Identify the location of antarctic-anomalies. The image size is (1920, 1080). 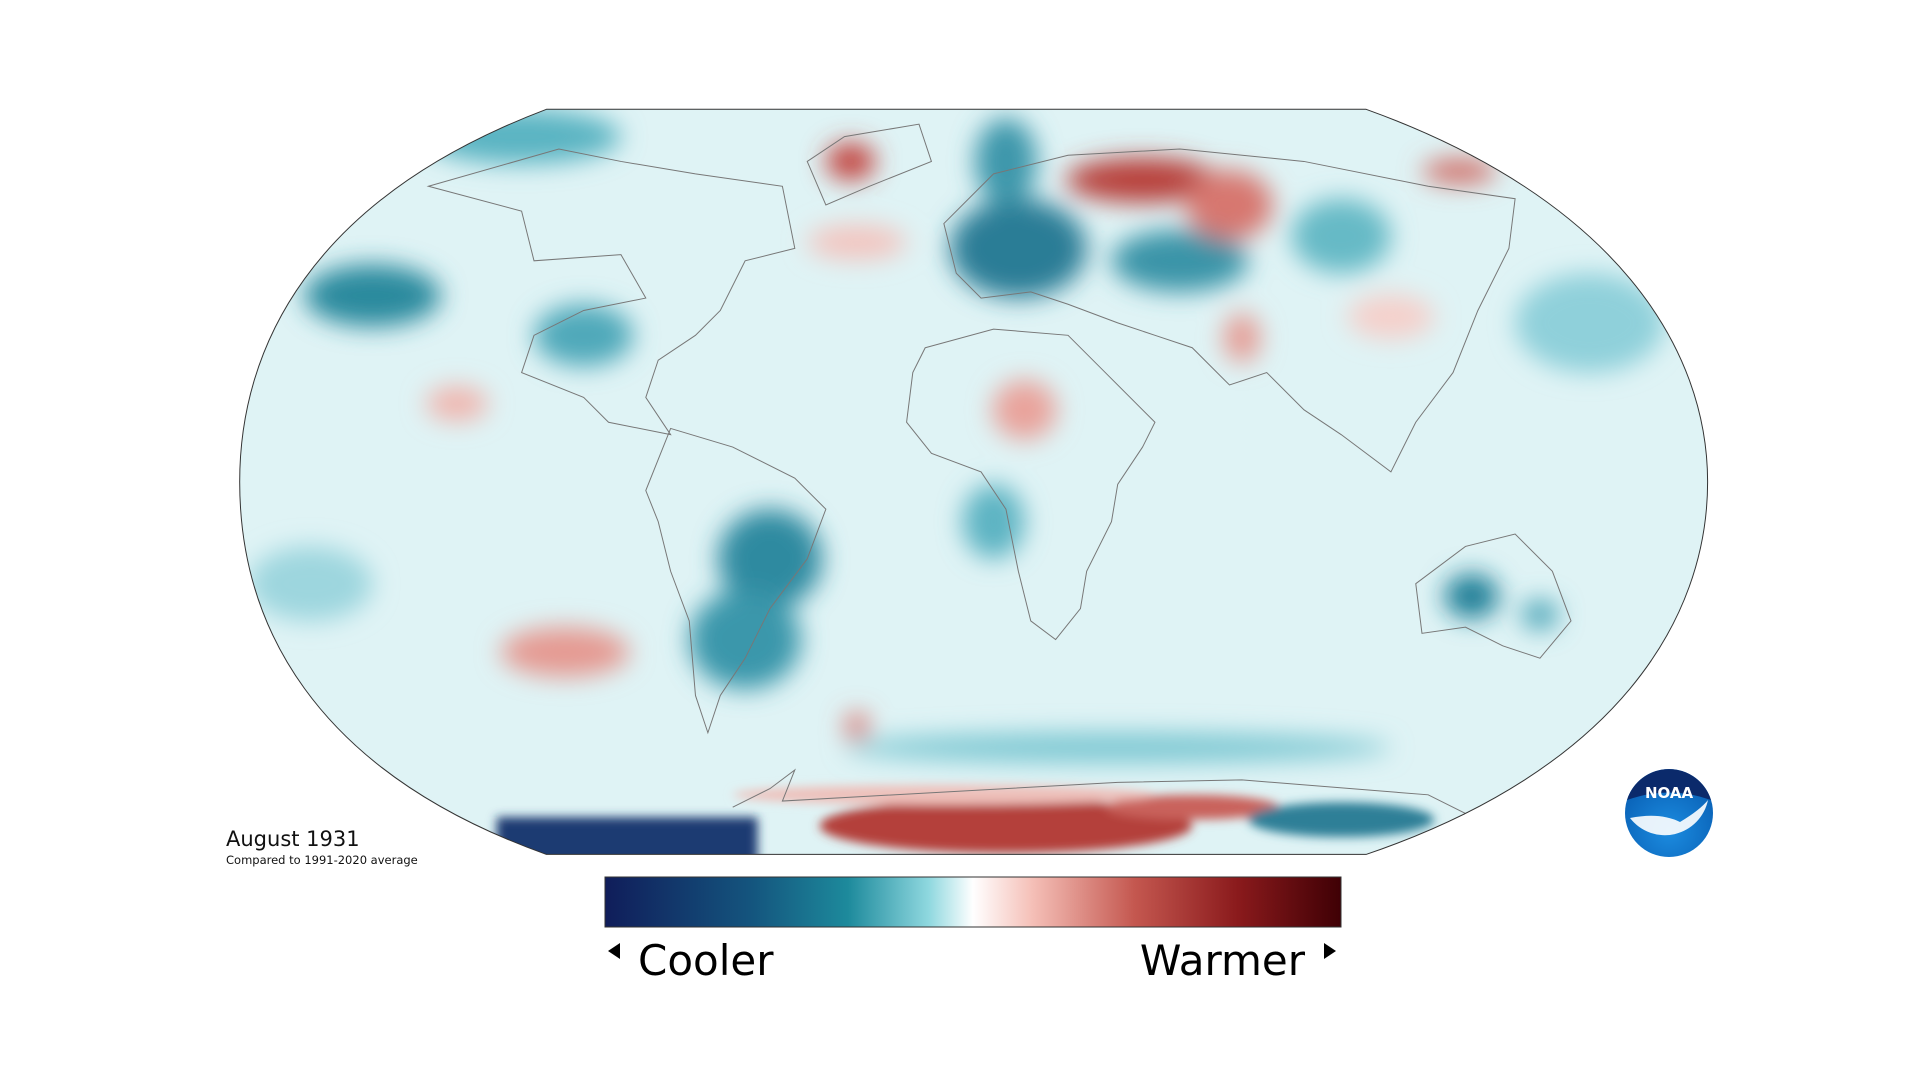
(965, 819).